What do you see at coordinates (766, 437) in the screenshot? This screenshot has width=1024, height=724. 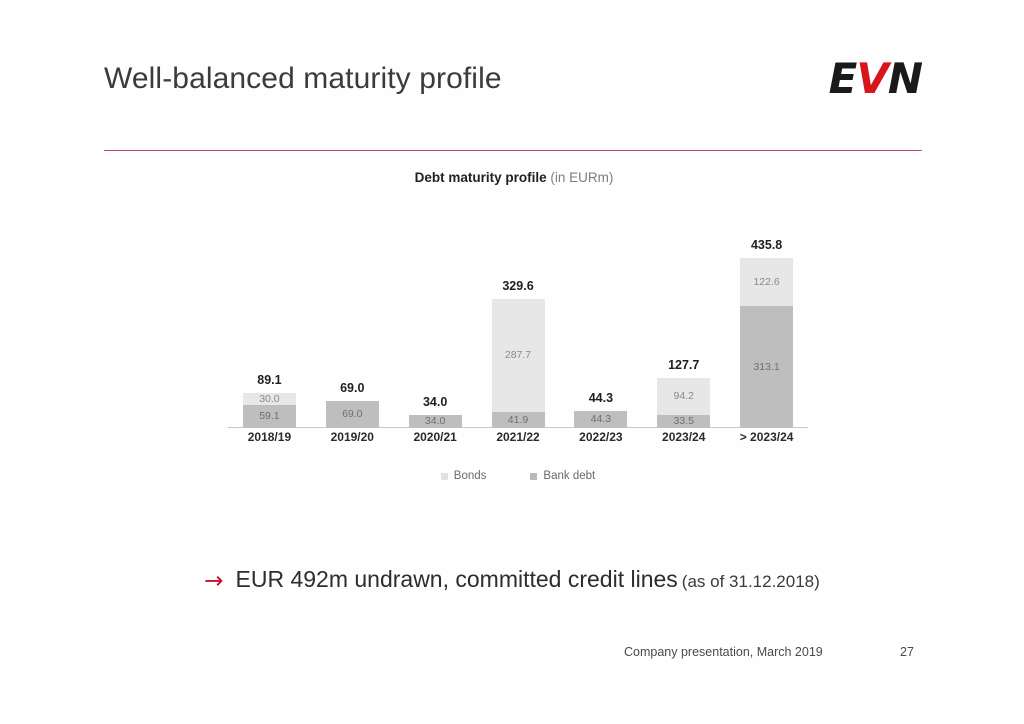 I see `x-axis-tick-label: > 2023/24` at bounding box center [766, 437].